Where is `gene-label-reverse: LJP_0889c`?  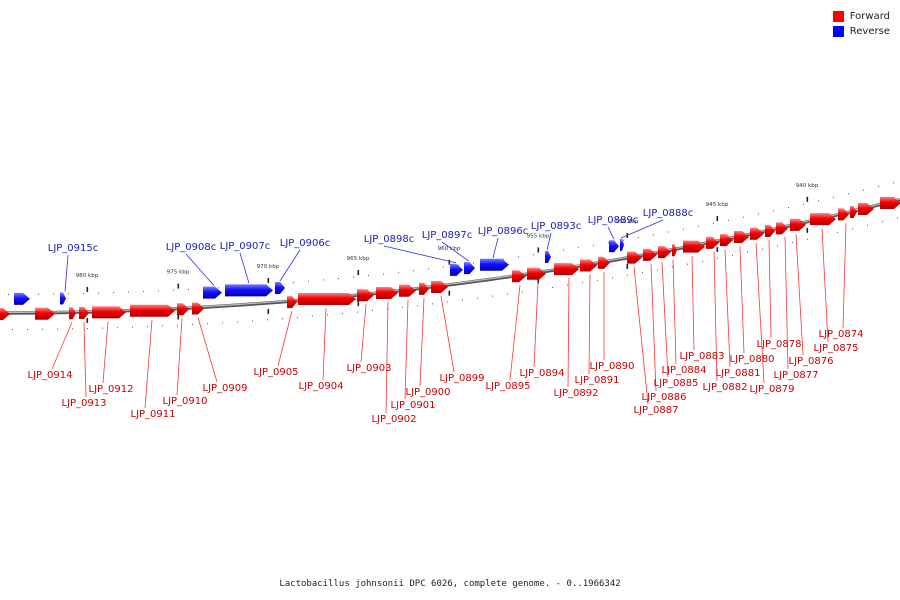 gene-label-reverse: LJP_0889c is located at coordinates (613, 220).